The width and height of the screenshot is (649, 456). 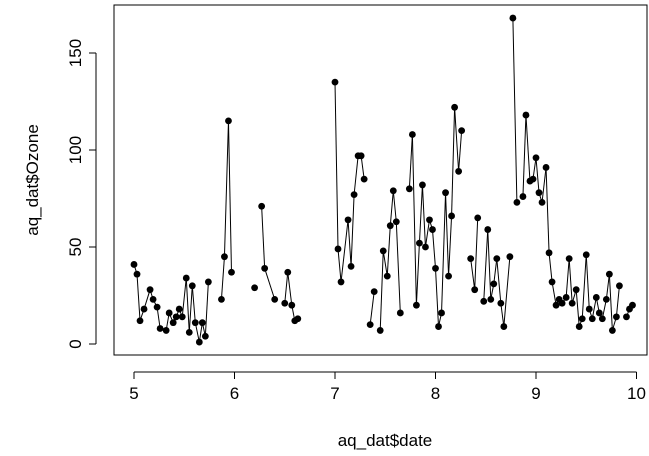 I want to click on y-tick-label: 150, so click(x=75, y=53).